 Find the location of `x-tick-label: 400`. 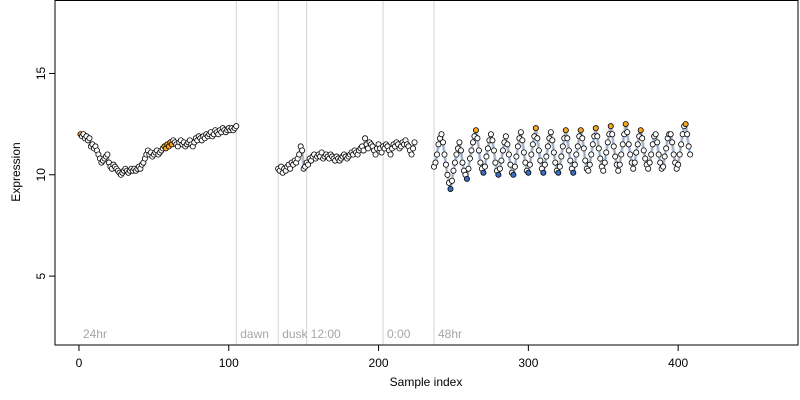

x-tick-label: 400 is located at coordinates (678, 363).